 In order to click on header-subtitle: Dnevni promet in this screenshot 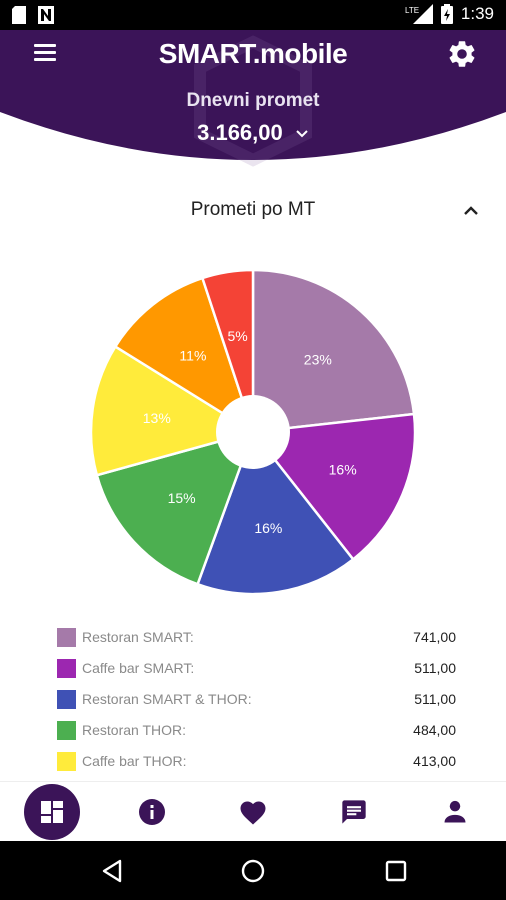, I will do `click(253, 100)`.